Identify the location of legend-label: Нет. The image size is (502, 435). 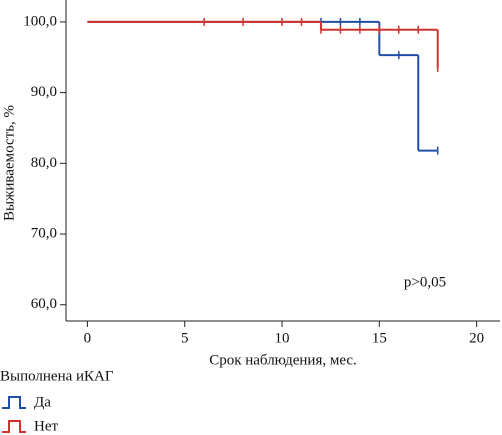
(46, 426).